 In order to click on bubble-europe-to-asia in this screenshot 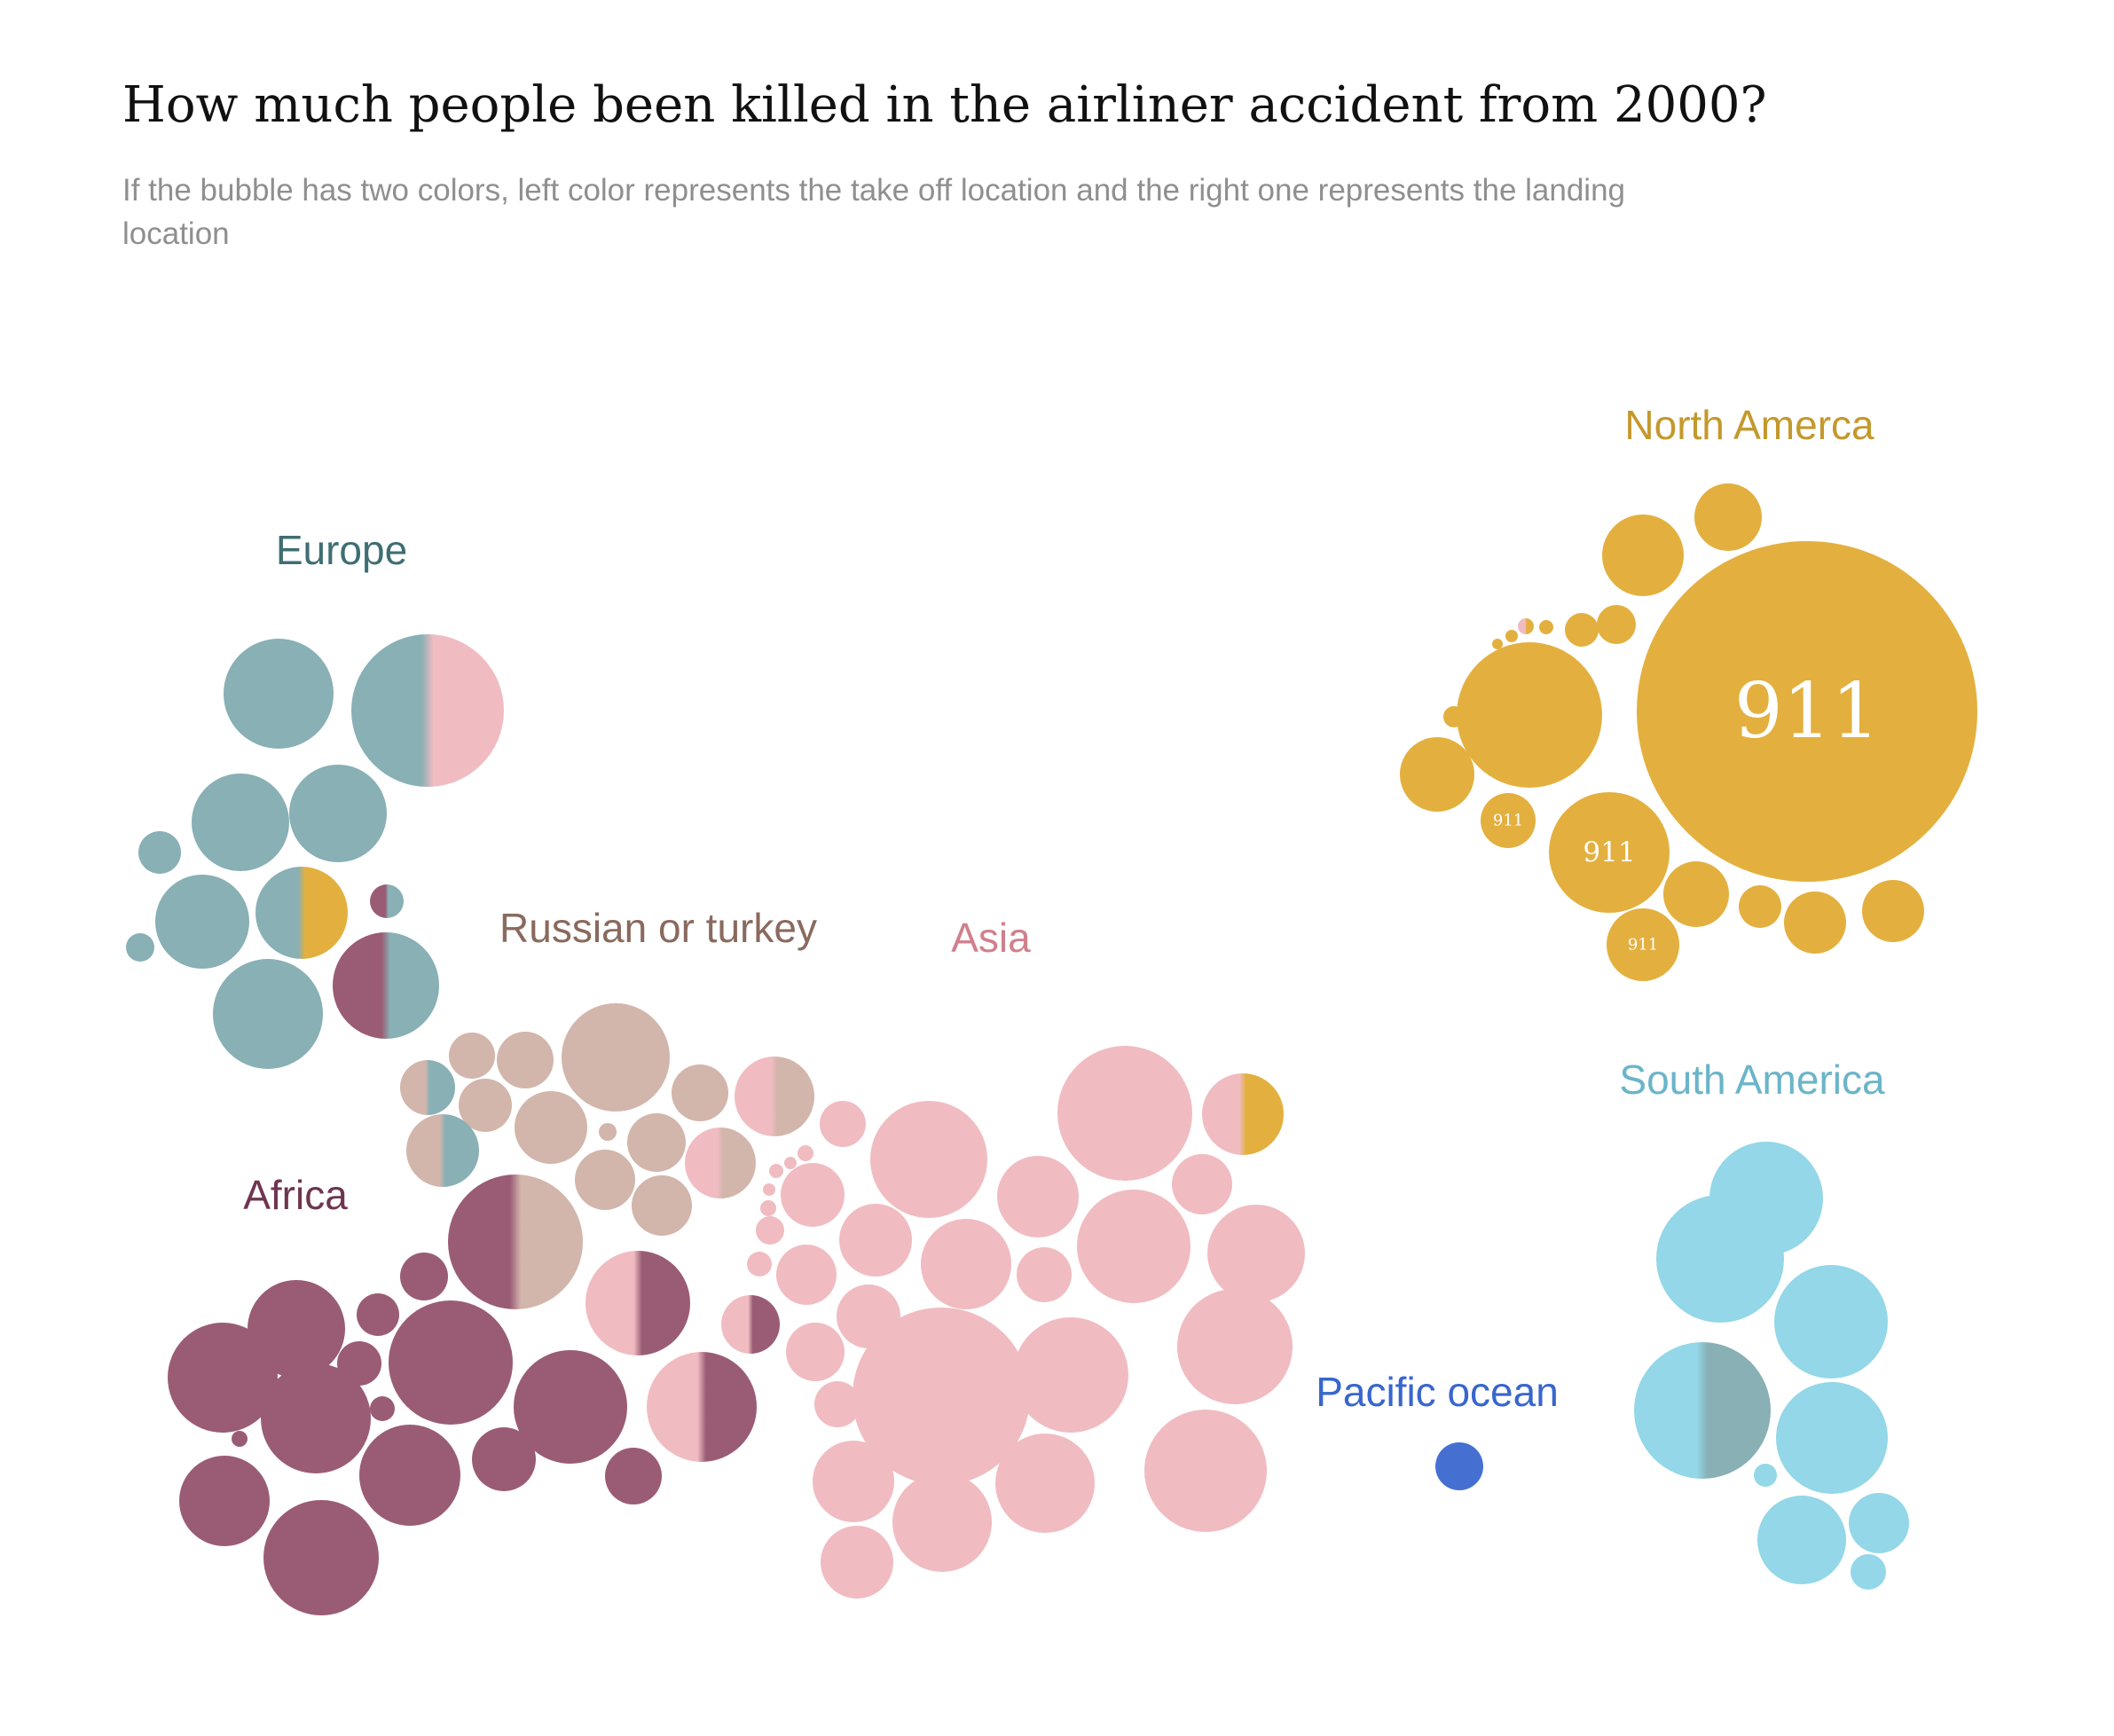, I will do `click(427, 710)`.